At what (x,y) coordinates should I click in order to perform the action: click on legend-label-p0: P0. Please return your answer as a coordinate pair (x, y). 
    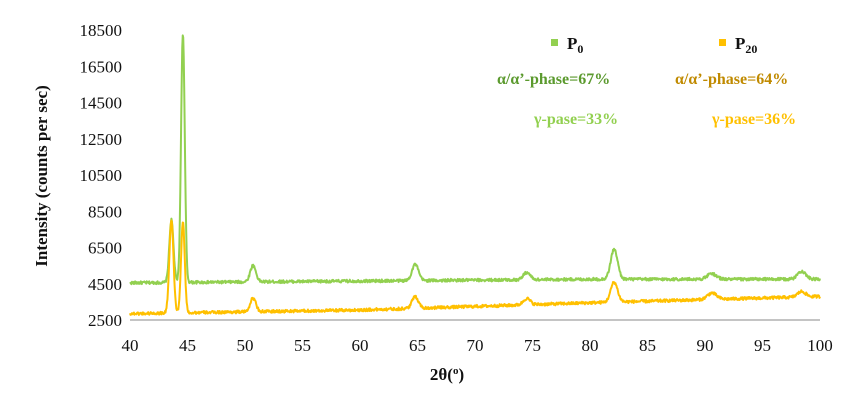
    Looking at the image, I should click on (575, 45).